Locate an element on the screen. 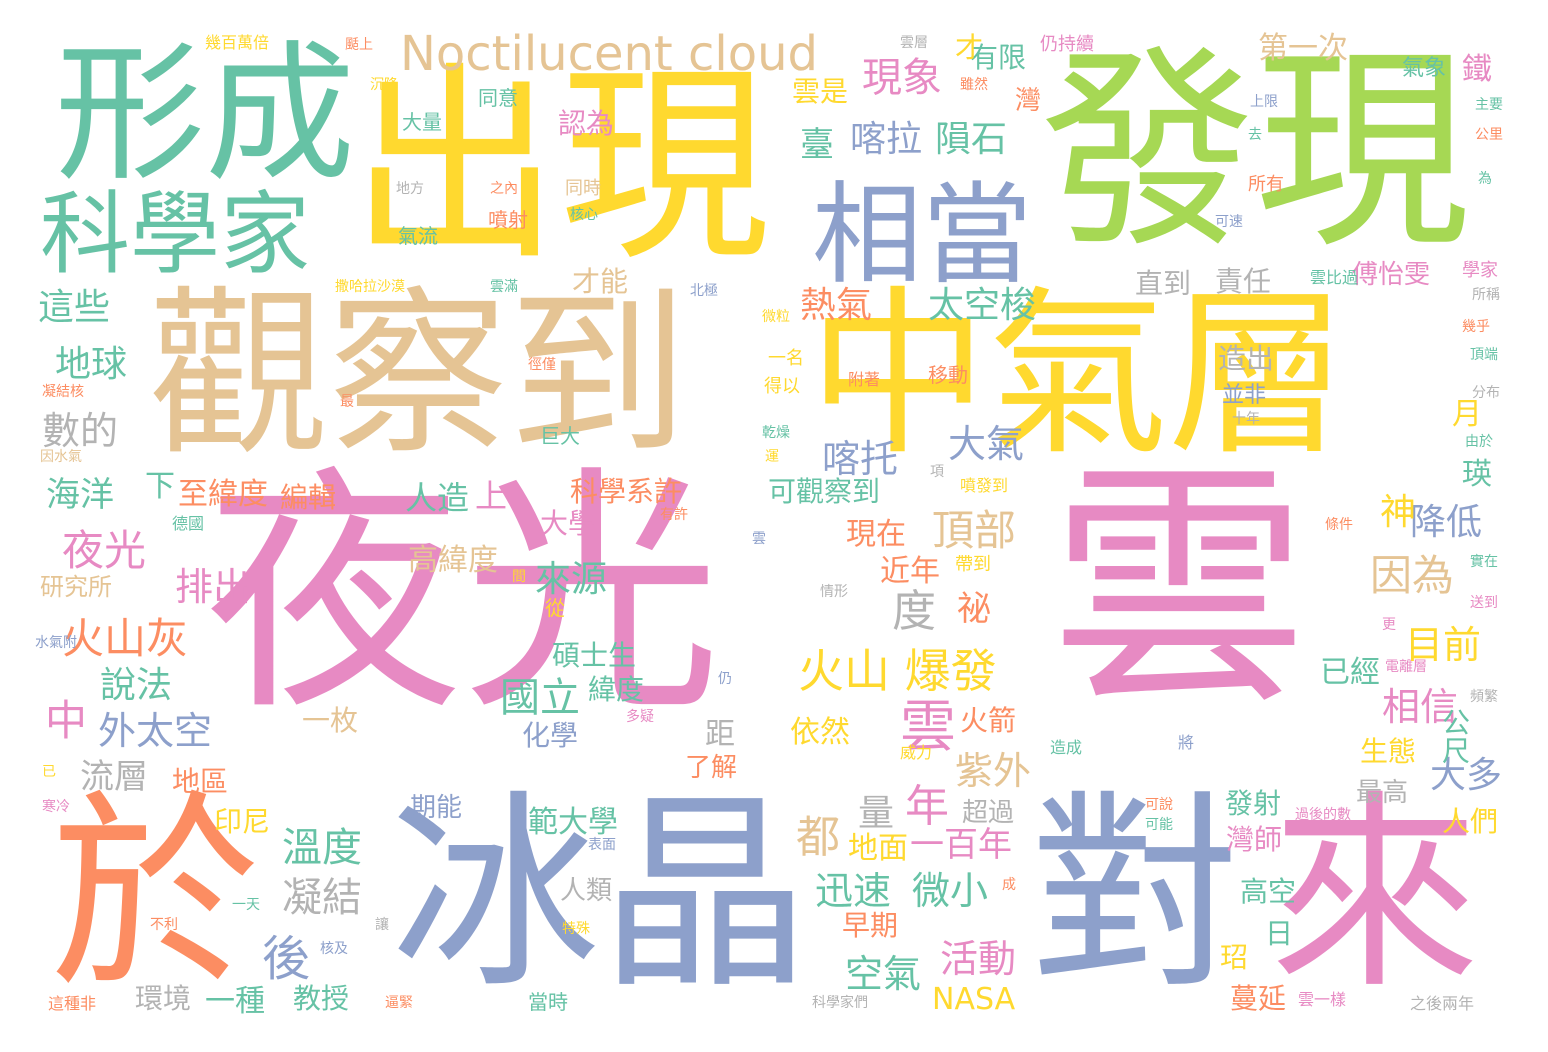  word-yinni: 印尼 is located at coordinates (242, 821).